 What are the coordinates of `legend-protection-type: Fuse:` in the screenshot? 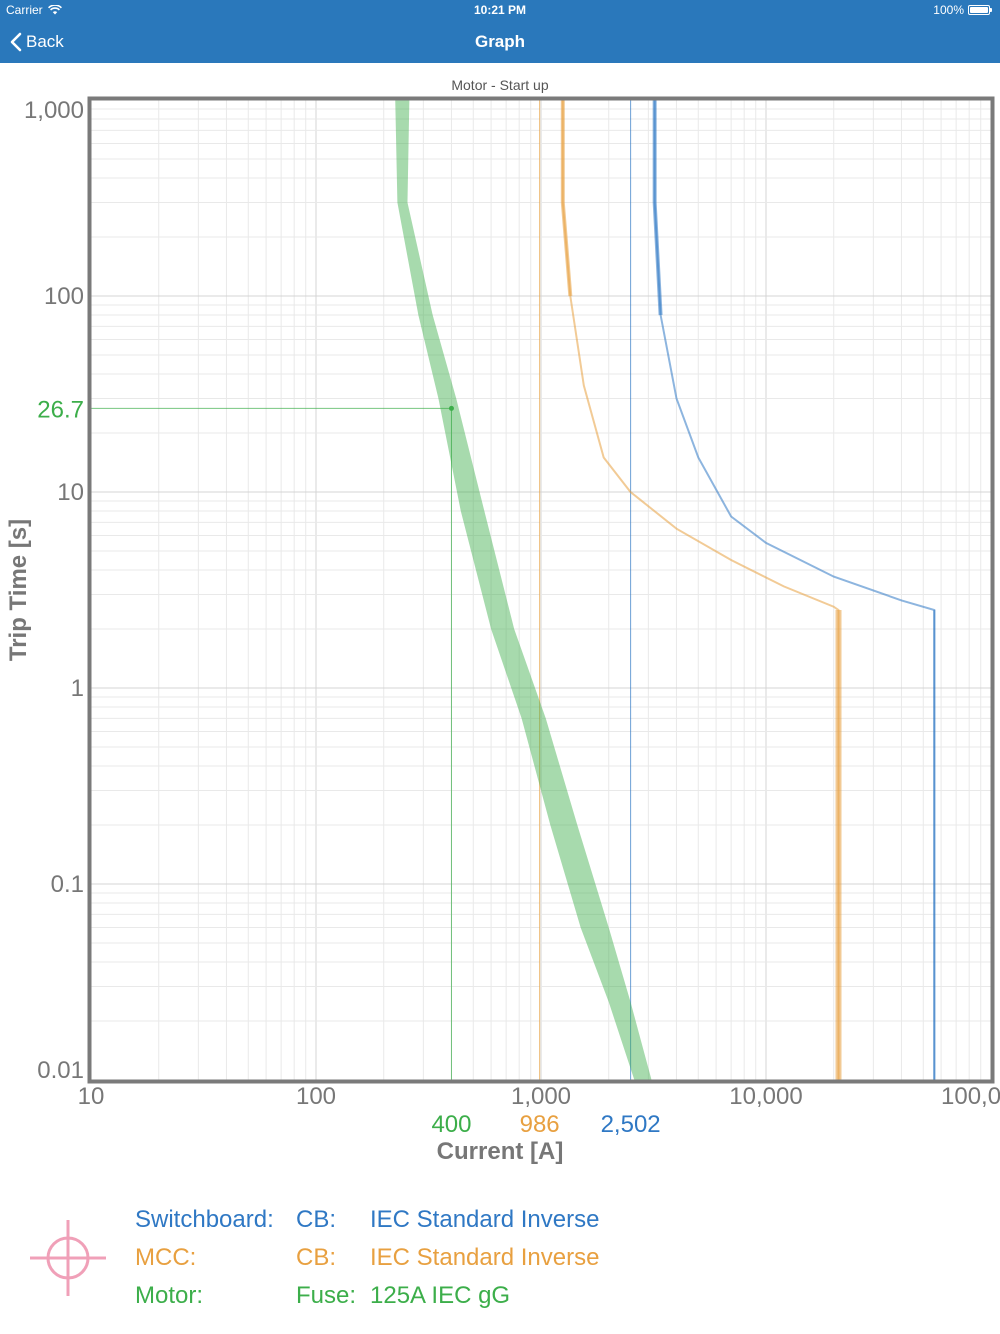 It's located at (326, 1295).